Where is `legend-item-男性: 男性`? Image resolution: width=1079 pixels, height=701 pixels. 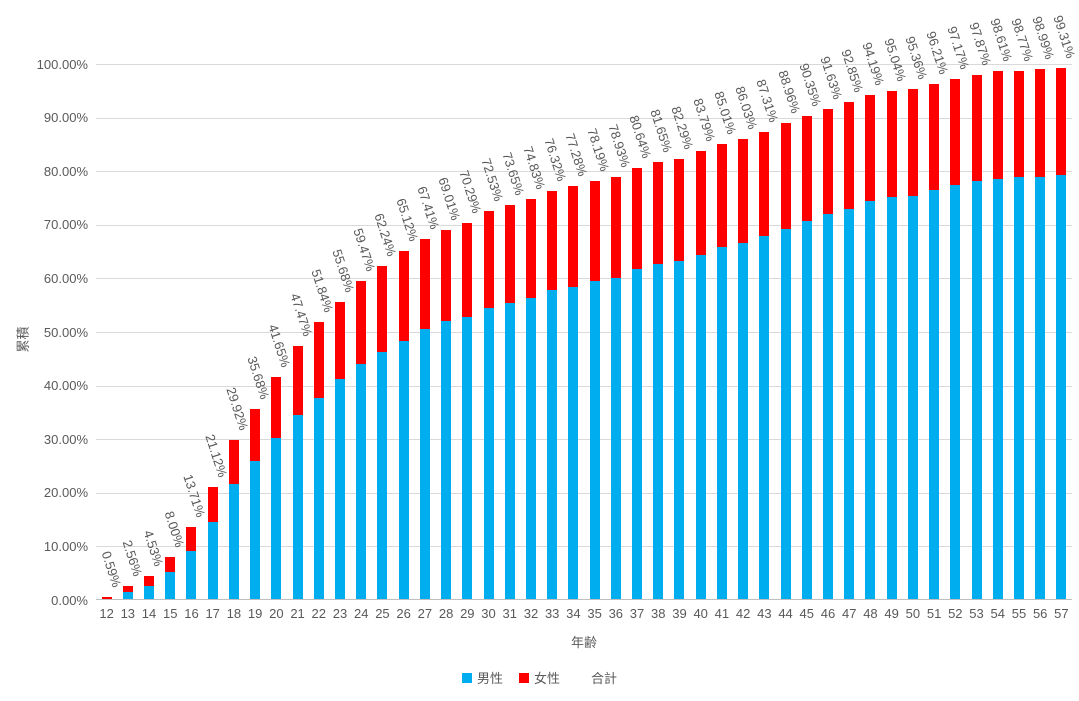
legend-item-男性: 男性 is located at coordinates (482, 677).